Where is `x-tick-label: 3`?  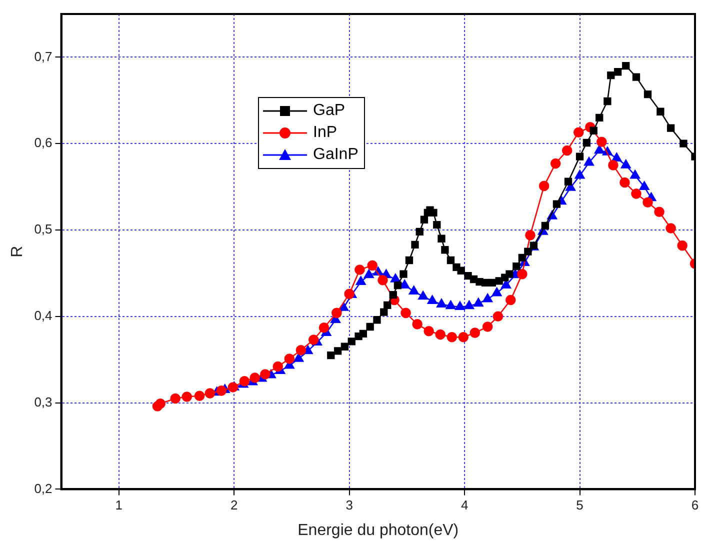
x-tick-label: 3 is located at coordinates (349, 505).